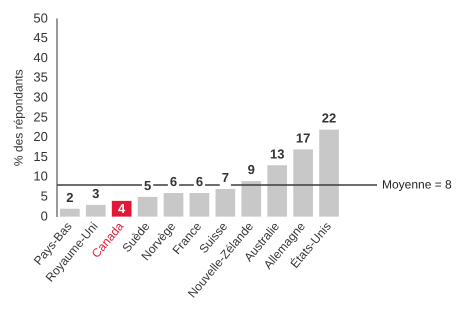  I want to click on data-label: 3, so click(96, 193).